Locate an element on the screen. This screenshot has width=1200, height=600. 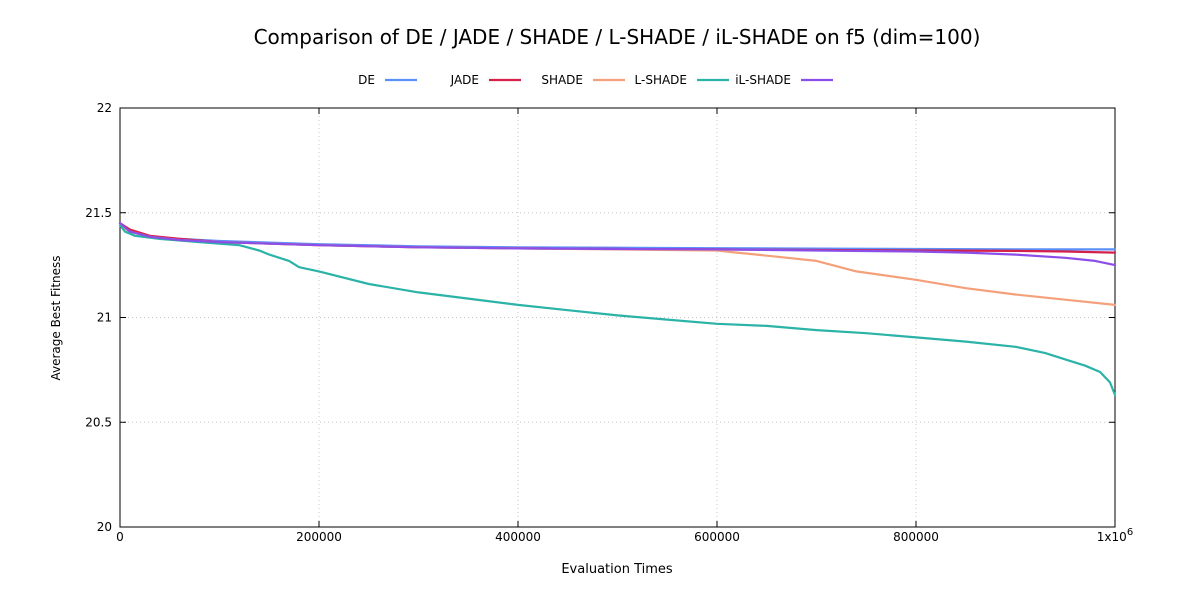
legend-label: L-SHADE is located at coordinates (661, 80).